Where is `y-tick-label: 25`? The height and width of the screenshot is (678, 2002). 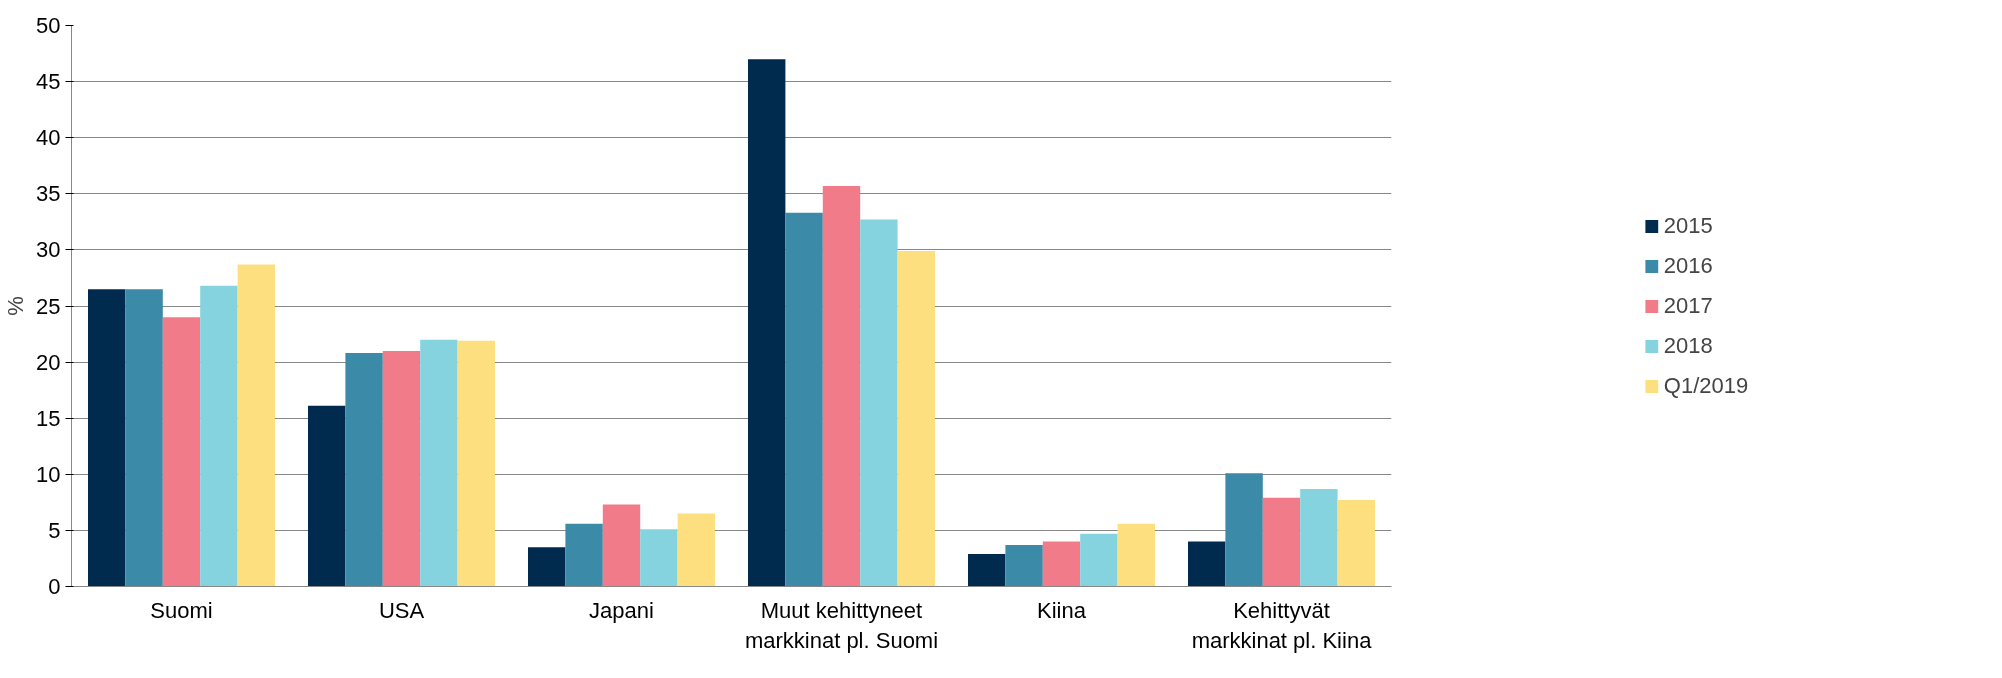 y-tick-label: 25 is located at coordinates (48, 306).